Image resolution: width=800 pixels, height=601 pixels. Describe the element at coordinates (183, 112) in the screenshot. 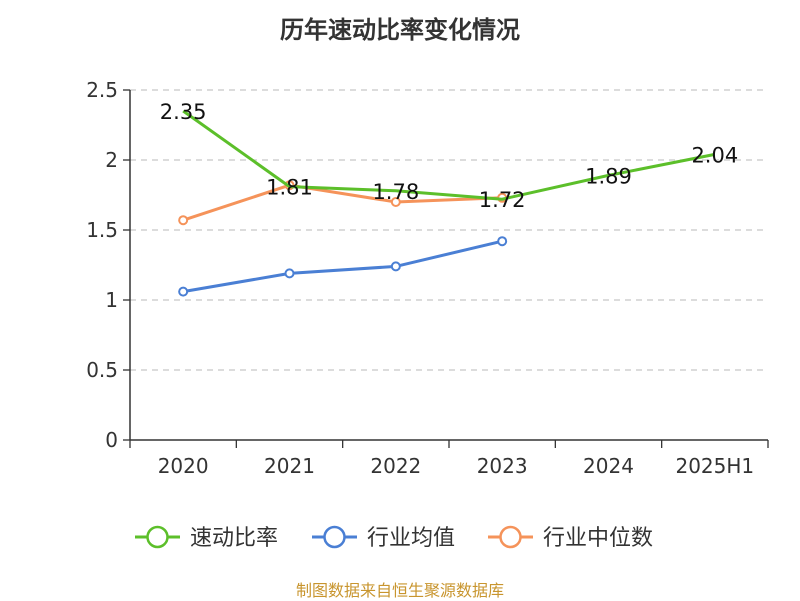

I see `data-label: 2.35` at that location.